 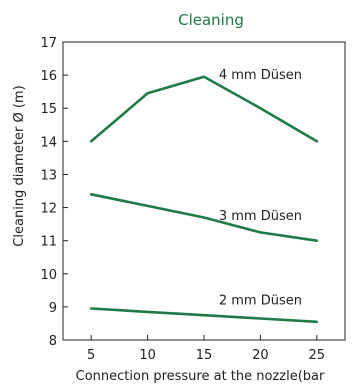 I want to click on x-tick-label: 20, so click(x=260, y=355).